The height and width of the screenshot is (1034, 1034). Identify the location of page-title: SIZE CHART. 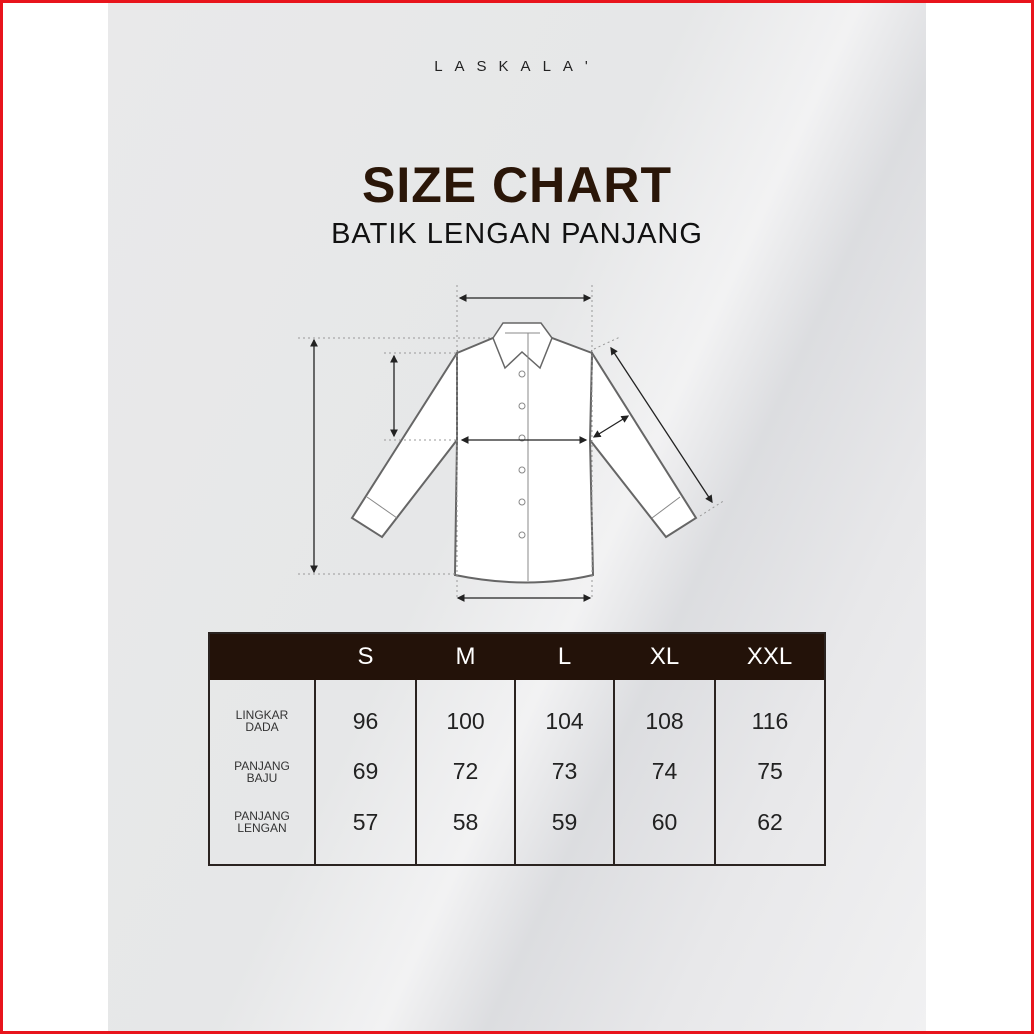
(517, 185).